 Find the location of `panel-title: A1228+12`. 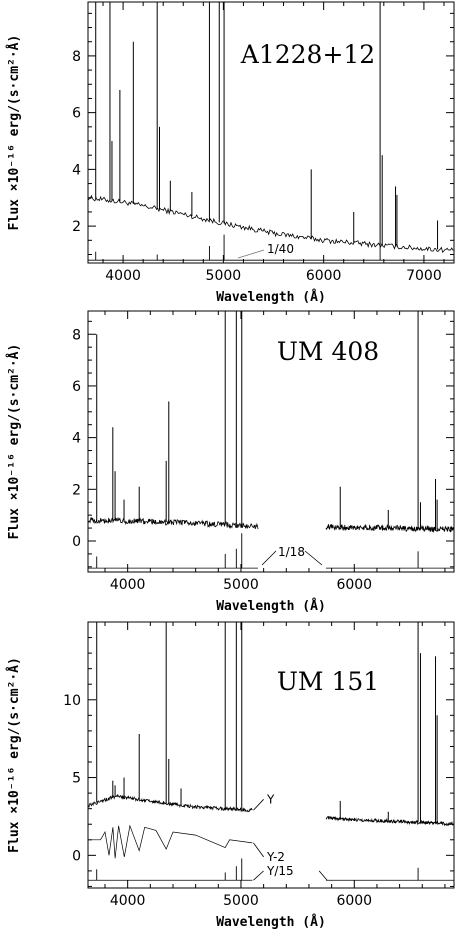

panel-title: A1228+12 is located at coordinates (307, 54).